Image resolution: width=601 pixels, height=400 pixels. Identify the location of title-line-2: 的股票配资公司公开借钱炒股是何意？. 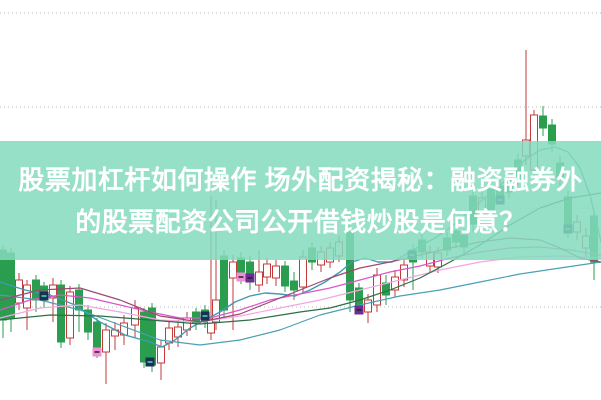
(300, 221).